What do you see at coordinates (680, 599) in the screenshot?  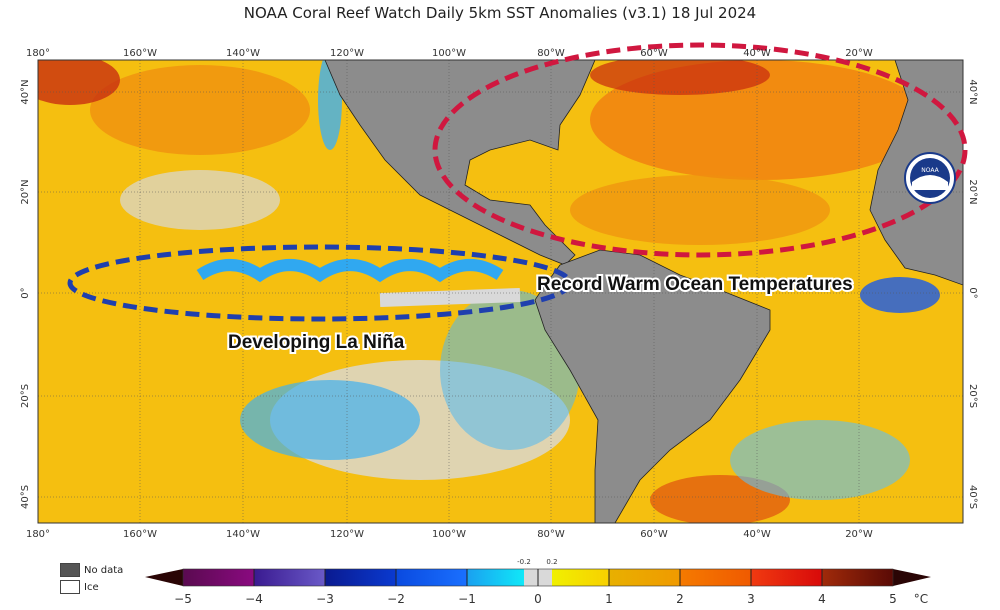 I see `svg-text: 2` at bounding box center [680, 599].